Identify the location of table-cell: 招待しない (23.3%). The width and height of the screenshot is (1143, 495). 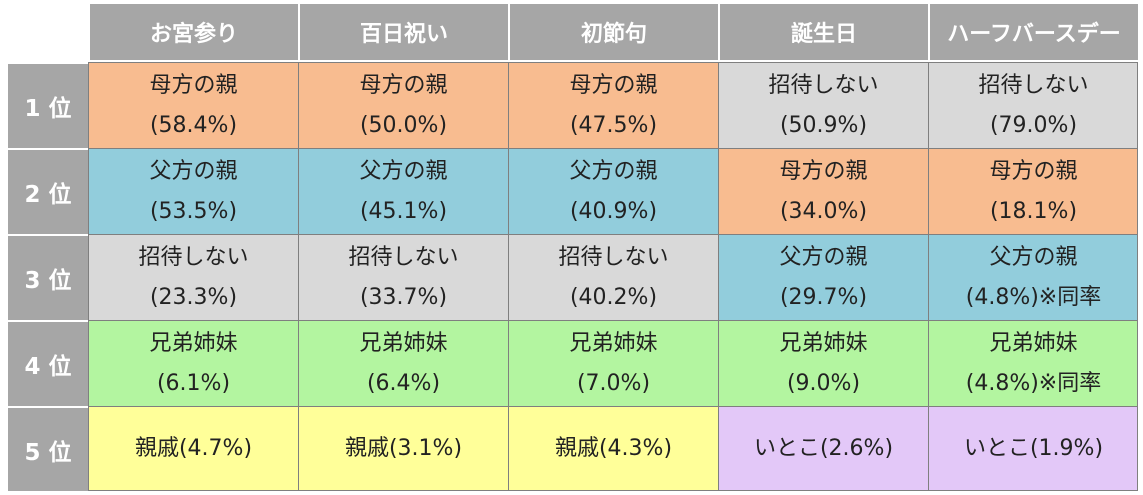
(193, 277).